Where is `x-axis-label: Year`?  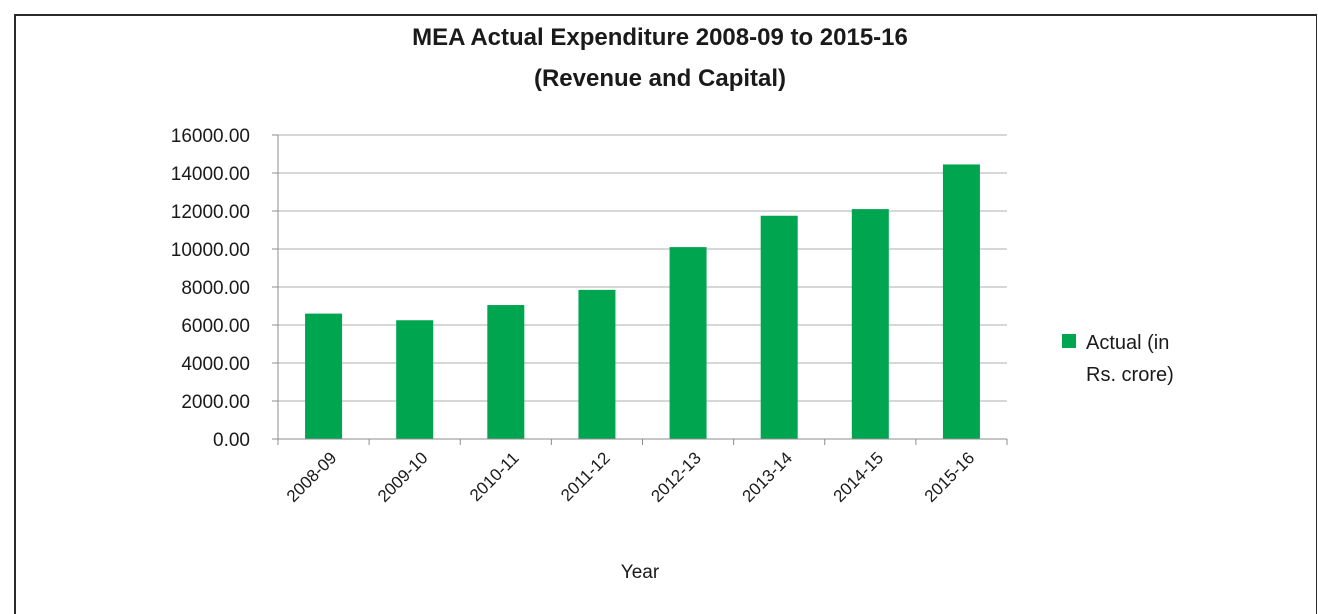 x-axis-label: Year is located at coordinates (640, 572).